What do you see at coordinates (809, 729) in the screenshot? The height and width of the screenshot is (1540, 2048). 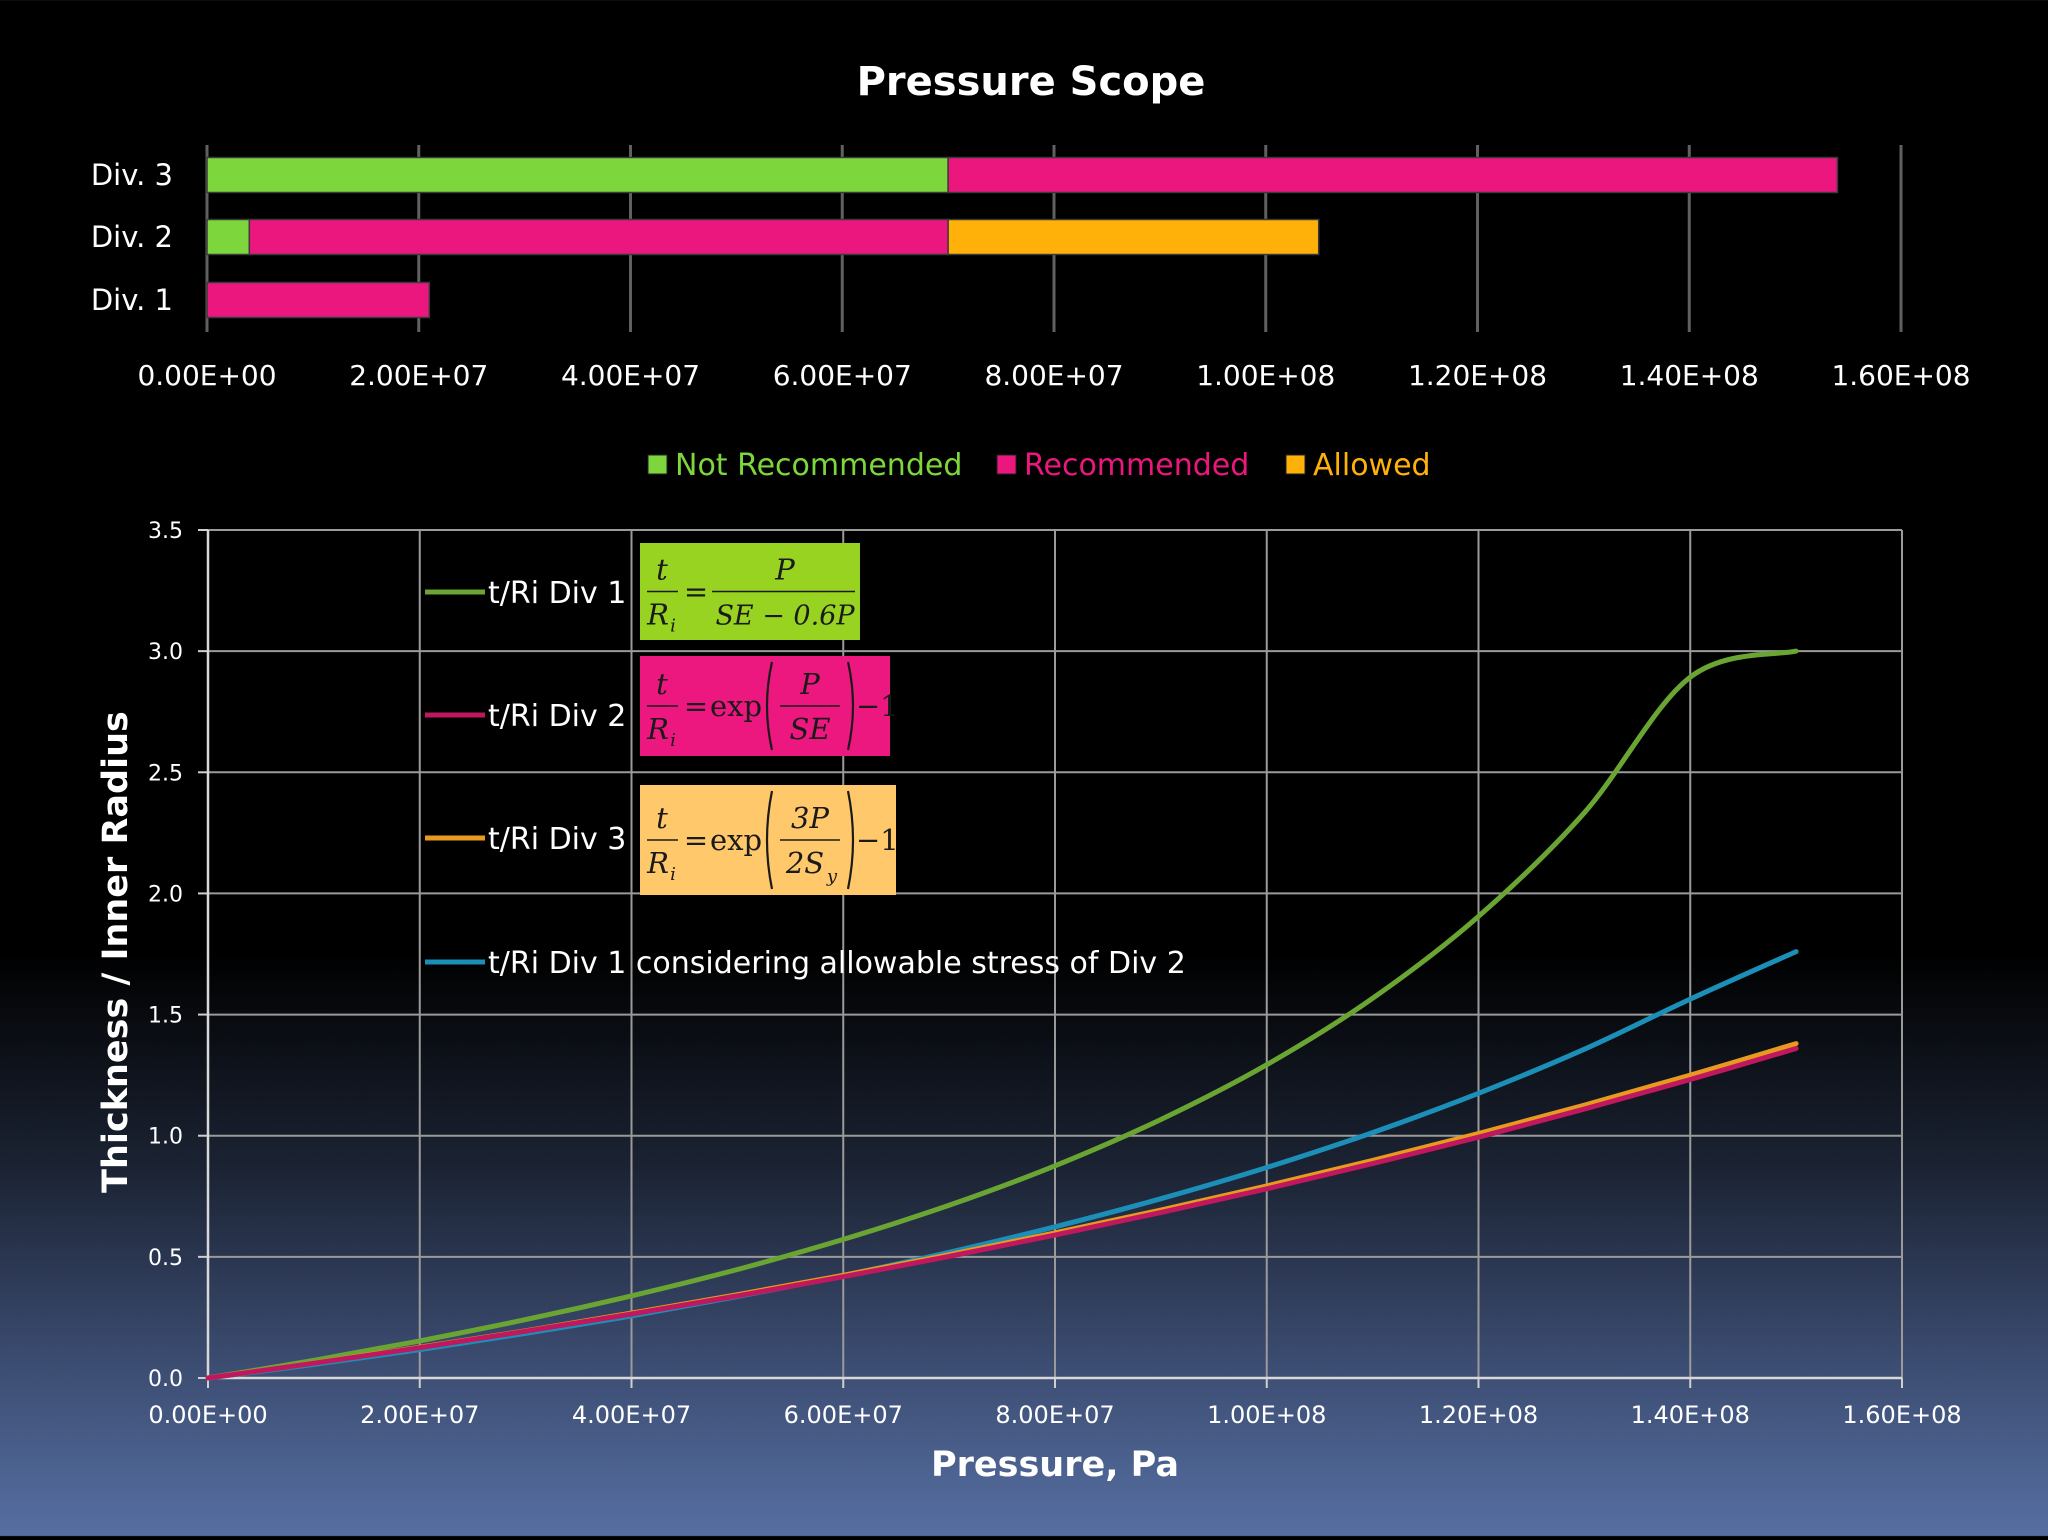 I see `equation-inner-denominator: SE` at bounding box center [809, 729].